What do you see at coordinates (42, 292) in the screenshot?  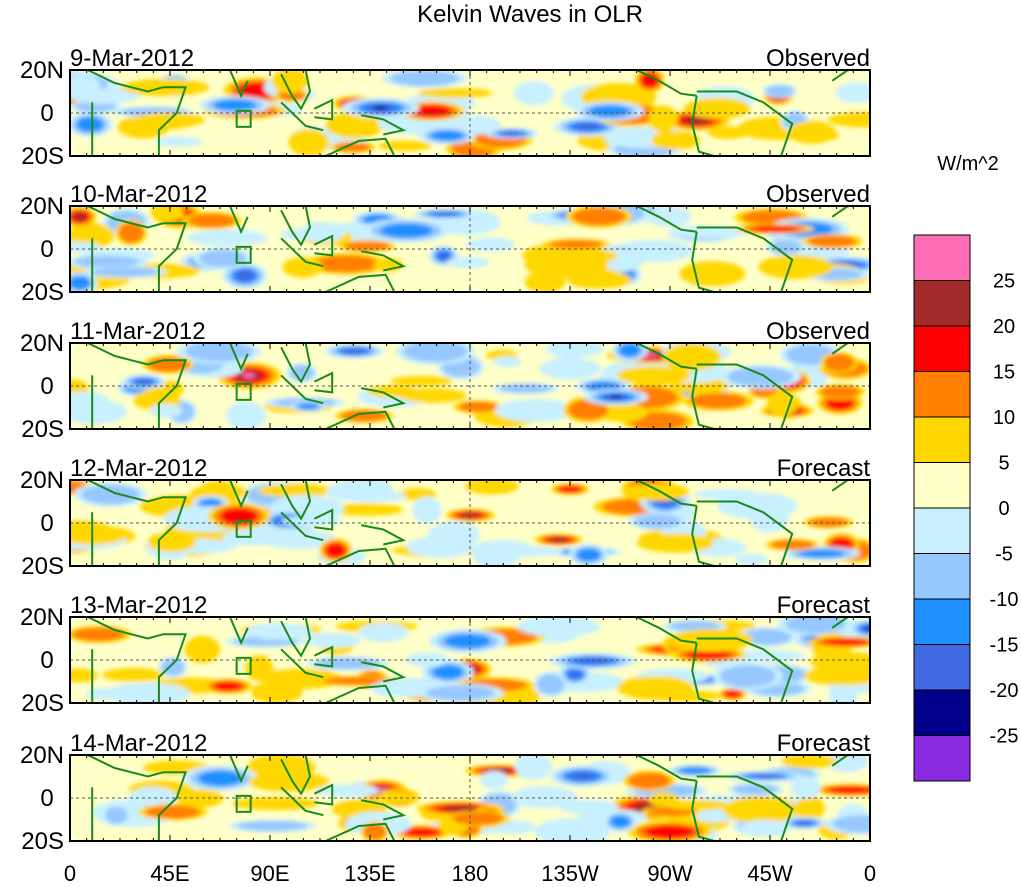 I see `y-tick-label: 20S` at bounding box center [42, 292].